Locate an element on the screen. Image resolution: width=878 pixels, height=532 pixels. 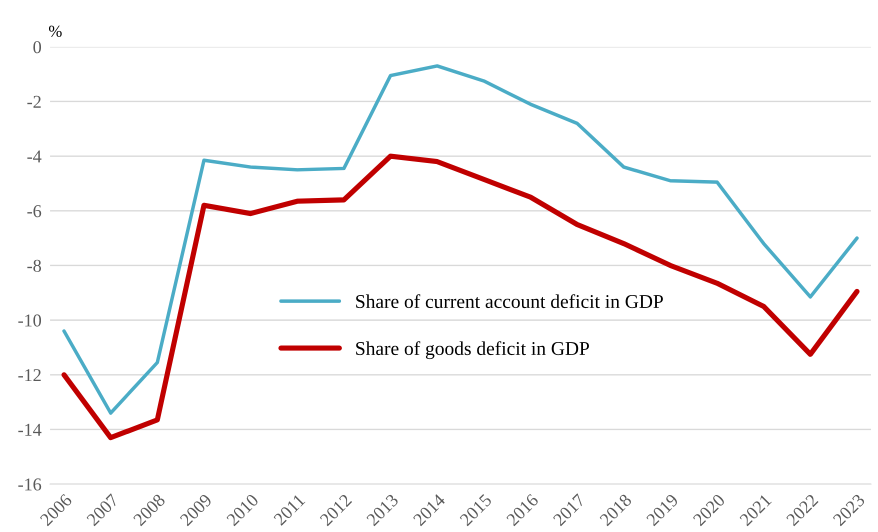
y-tick-label: -12 is located at coordinates (29, 375).